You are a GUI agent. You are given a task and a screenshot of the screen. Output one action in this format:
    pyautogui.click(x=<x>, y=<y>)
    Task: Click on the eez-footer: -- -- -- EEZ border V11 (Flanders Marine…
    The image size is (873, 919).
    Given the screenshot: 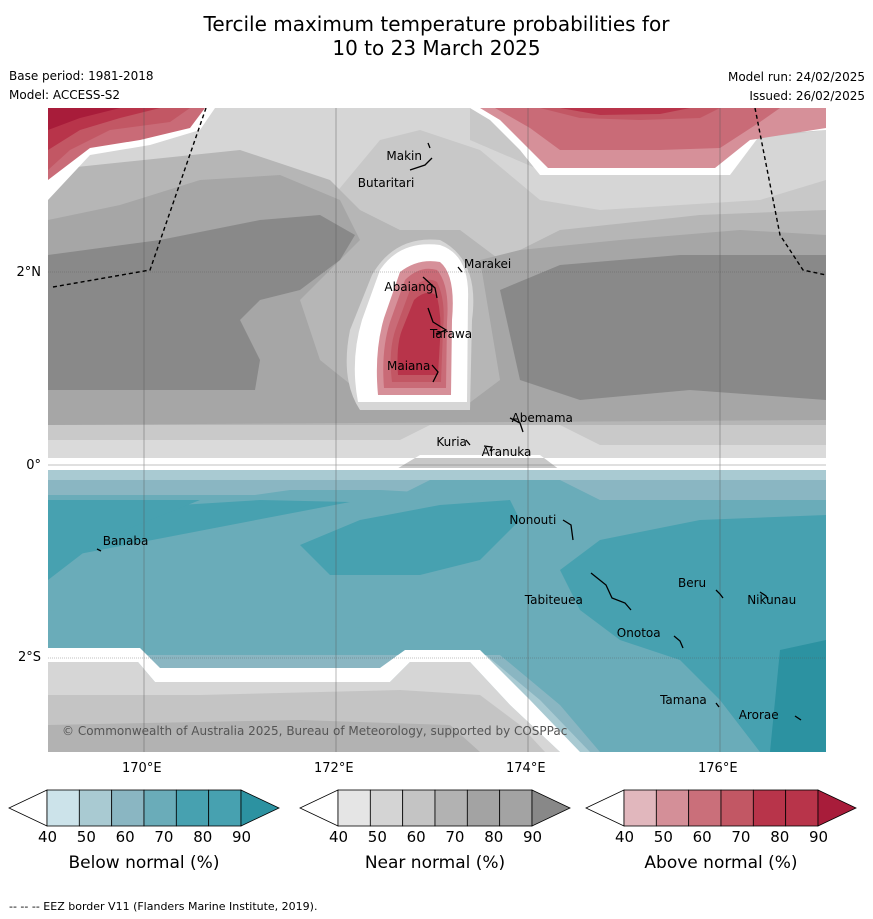 What is the action you would take?
    pyautogui.click(x=163, y=906)
    